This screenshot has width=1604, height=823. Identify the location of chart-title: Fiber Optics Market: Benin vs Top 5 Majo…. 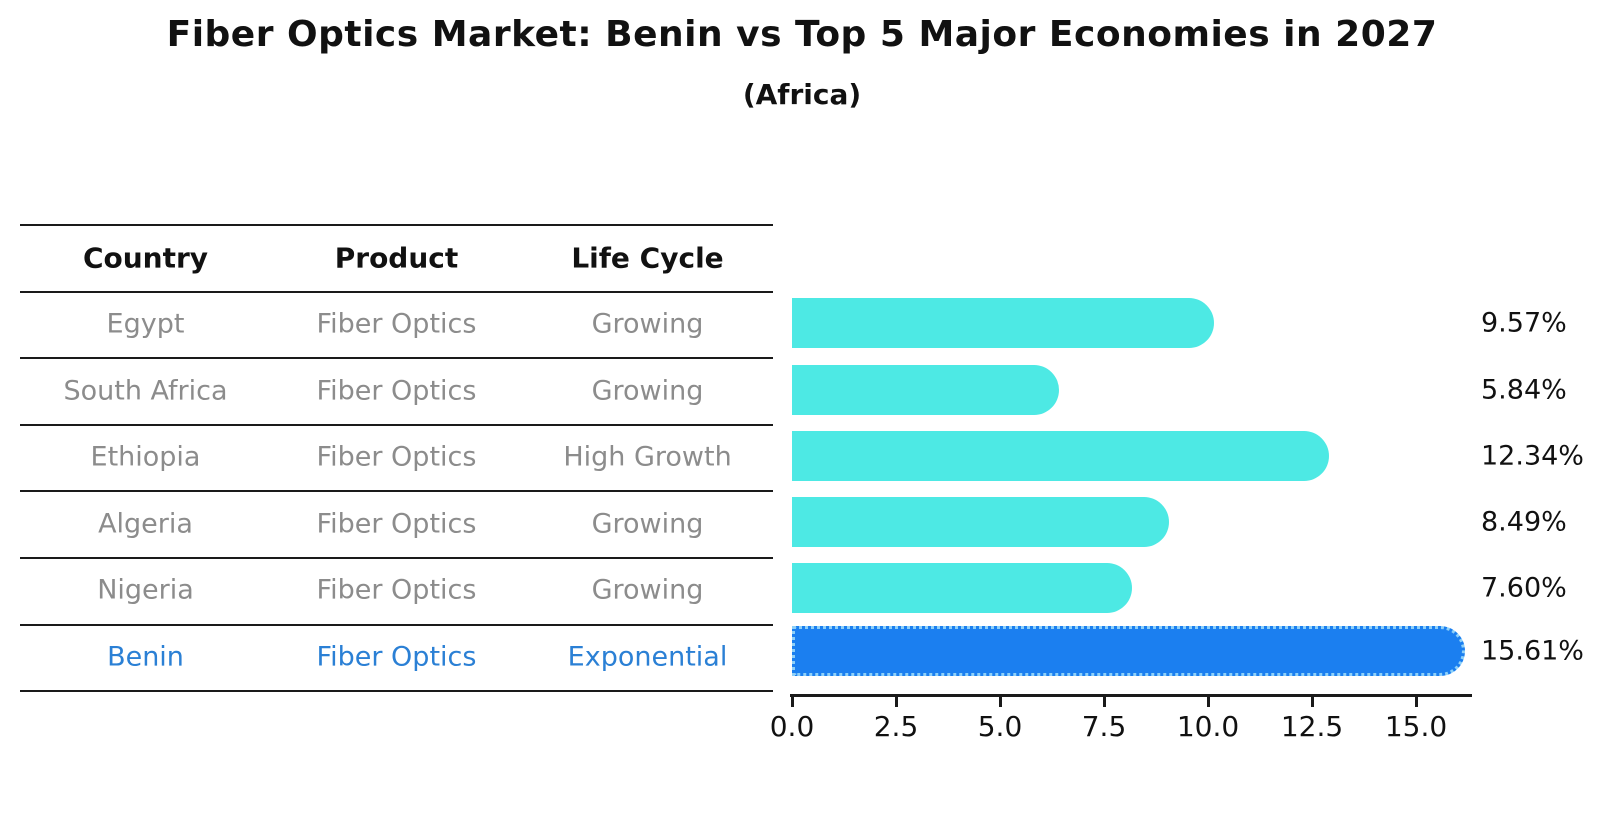
(802, 34).